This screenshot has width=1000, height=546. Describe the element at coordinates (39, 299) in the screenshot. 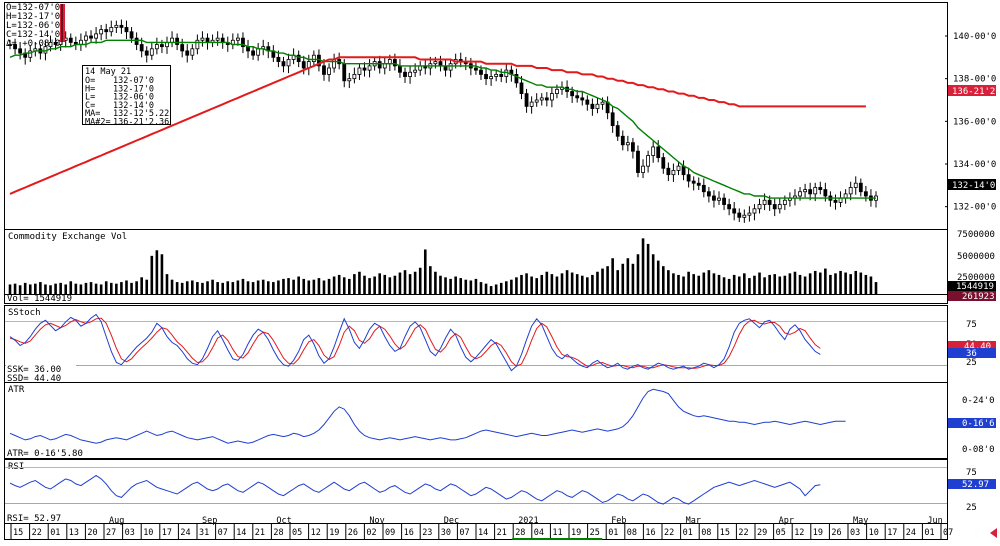

I see `volume-legend: Vol= 1544919` at that location.